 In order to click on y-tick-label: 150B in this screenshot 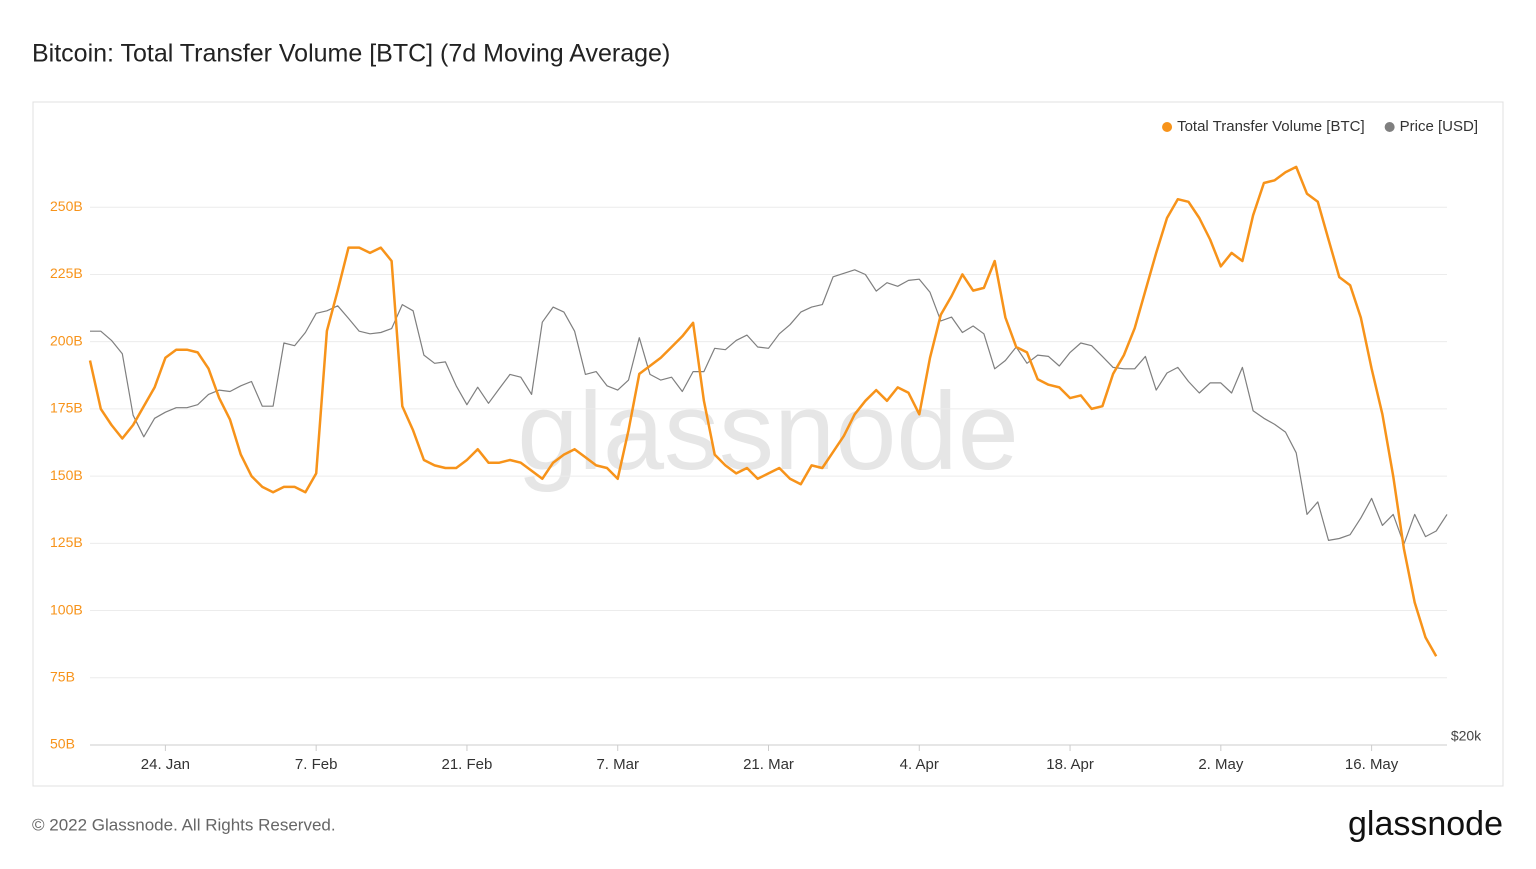, I will do `click(66, 475)`.